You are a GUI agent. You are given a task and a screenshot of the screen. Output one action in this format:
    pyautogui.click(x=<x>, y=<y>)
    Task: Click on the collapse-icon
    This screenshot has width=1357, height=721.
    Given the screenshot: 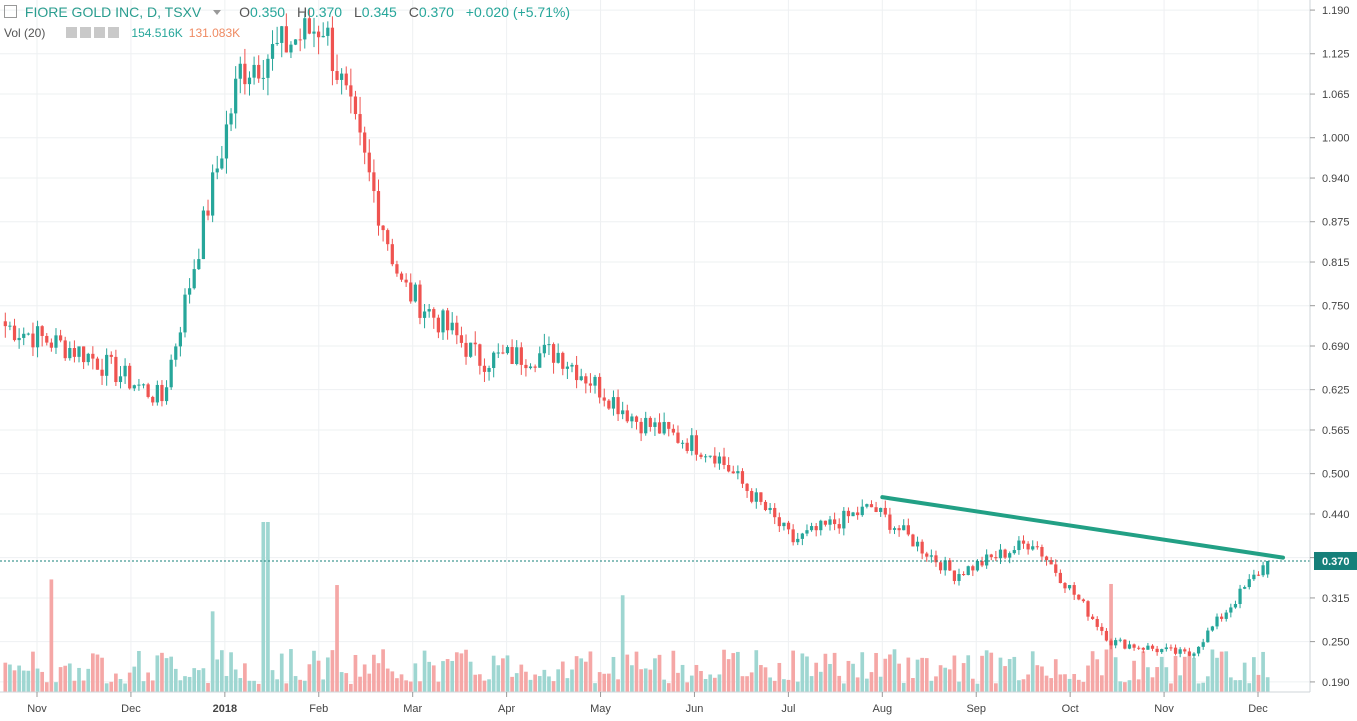 What is the action you would take?
    pyautogui.click(x=10, y=11)
    